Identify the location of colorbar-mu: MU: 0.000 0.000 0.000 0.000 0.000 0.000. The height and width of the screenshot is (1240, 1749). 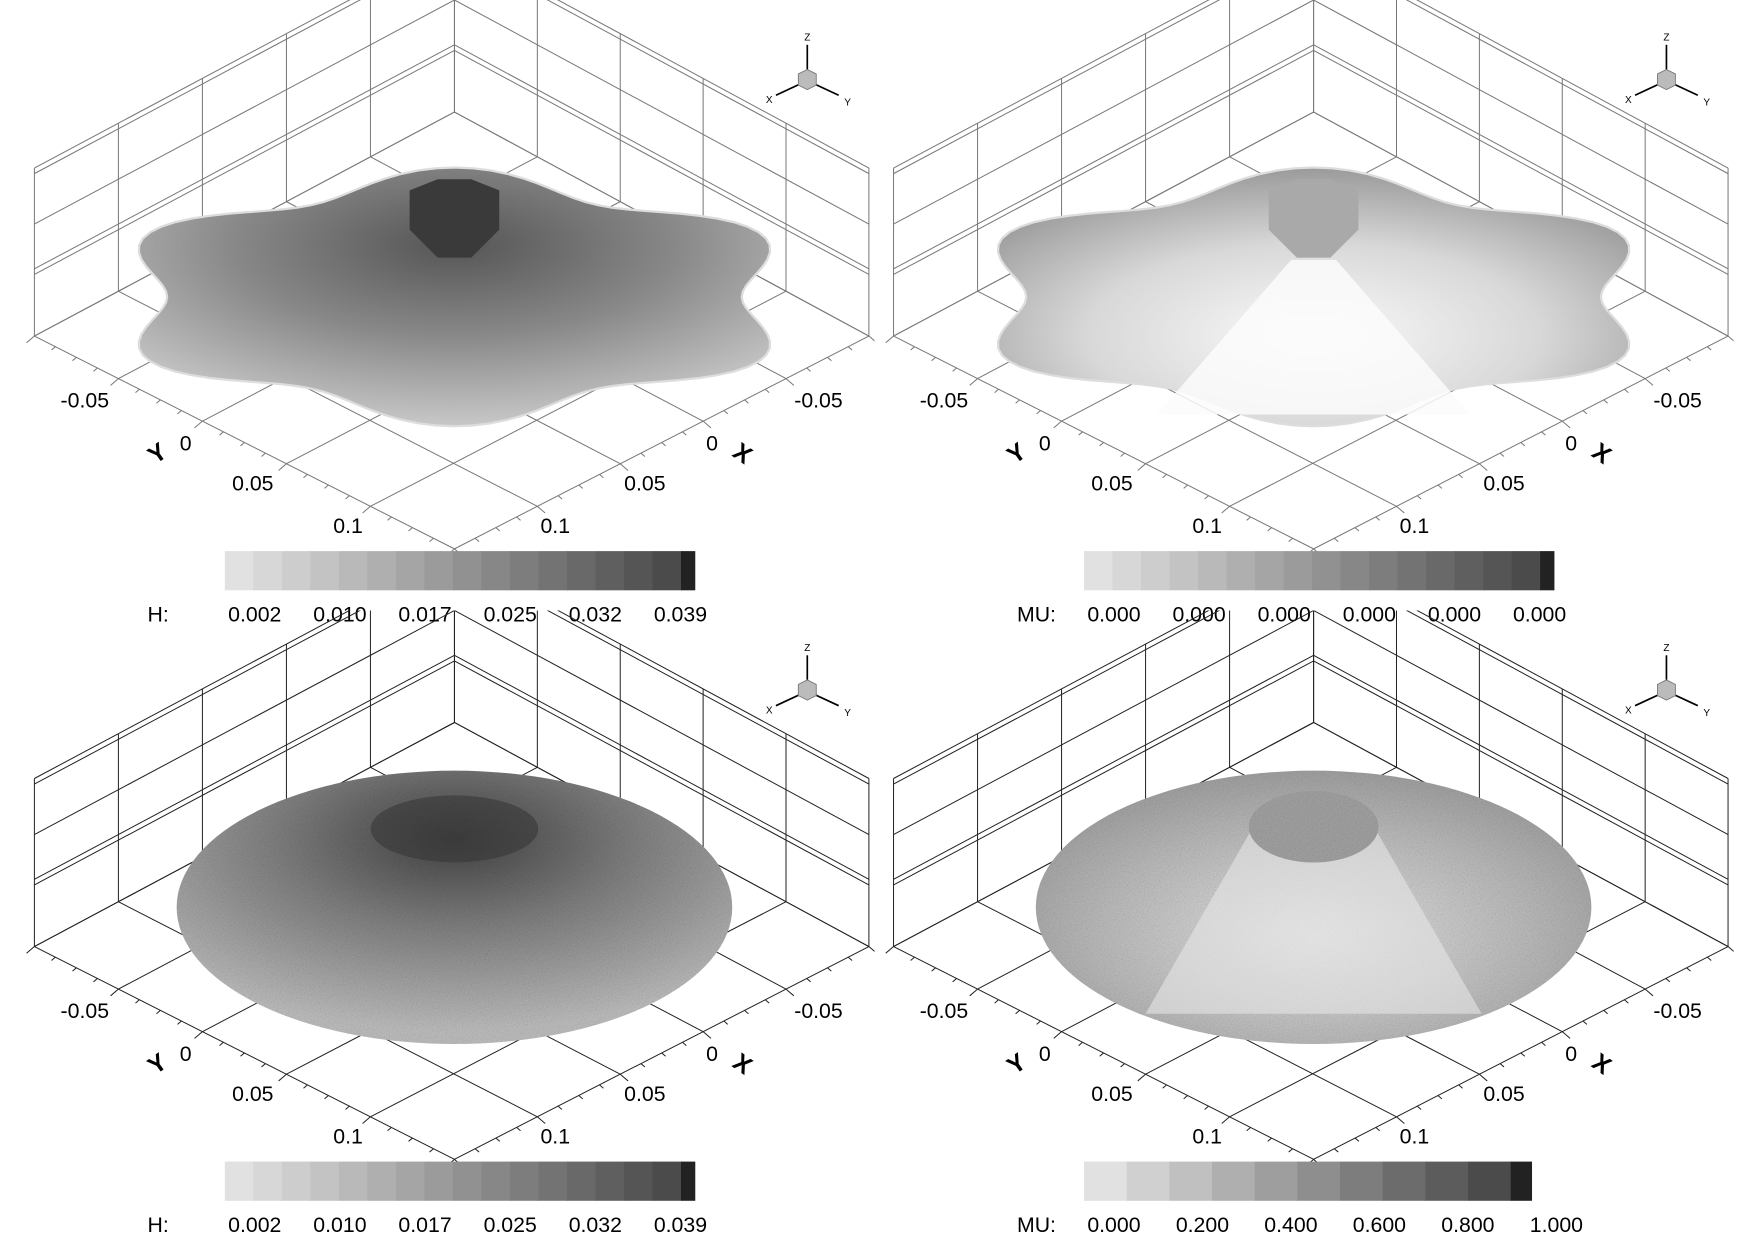
(1291, 589).